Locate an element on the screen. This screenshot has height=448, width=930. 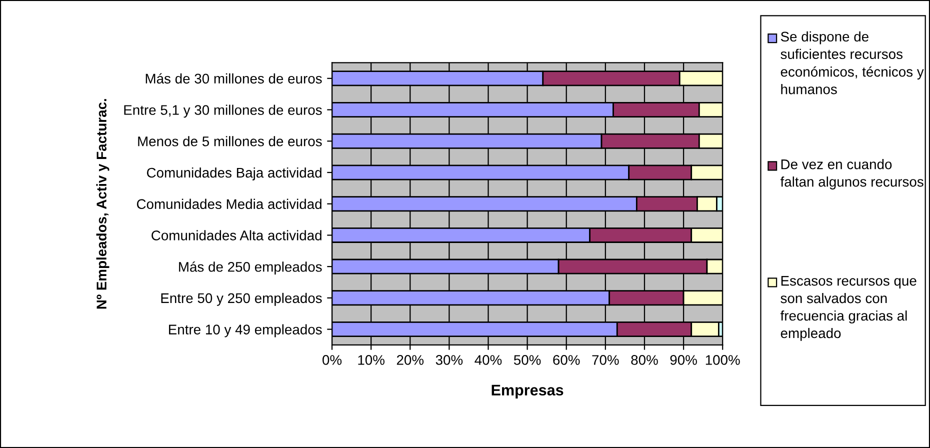
legend-label: Se dispone de suficientes recursos económicos, técnicos y humanos is located at coordinates (852, 62).